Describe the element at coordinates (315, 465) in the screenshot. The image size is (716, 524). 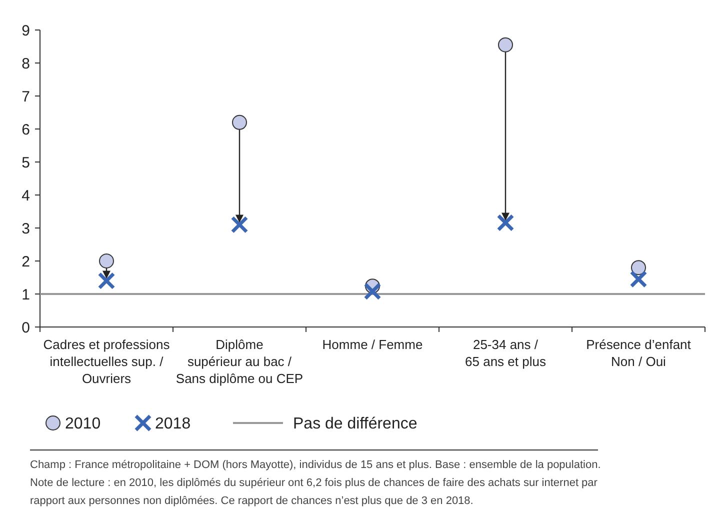
I see `text: Champ : France métropolitaine + DOM (hors Mayotte), individus de 15 ans et plus. Base : ensemble de la population.` at that location.